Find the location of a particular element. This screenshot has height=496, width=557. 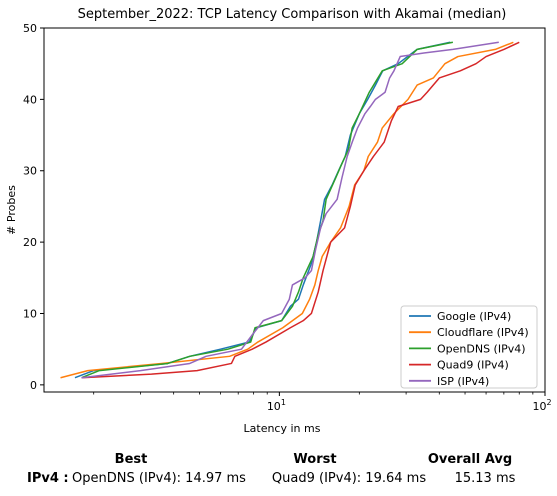

summary-avg-header: Overall Avg is located at coordinates (470, 459).